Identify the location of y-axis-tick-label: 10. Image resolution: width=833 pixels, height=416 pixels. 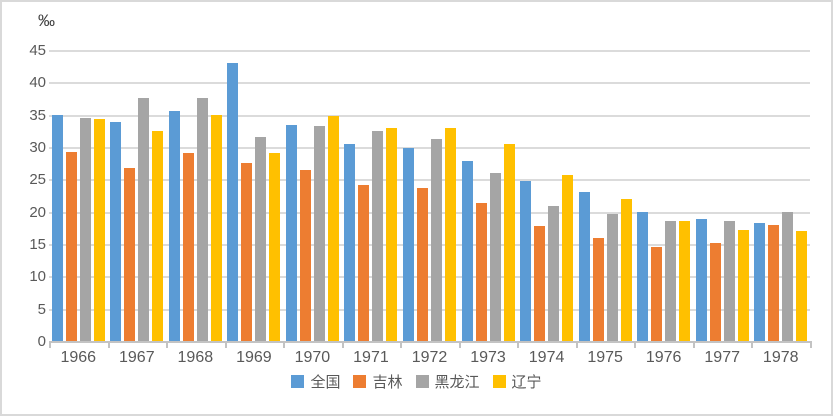
(37, 276).